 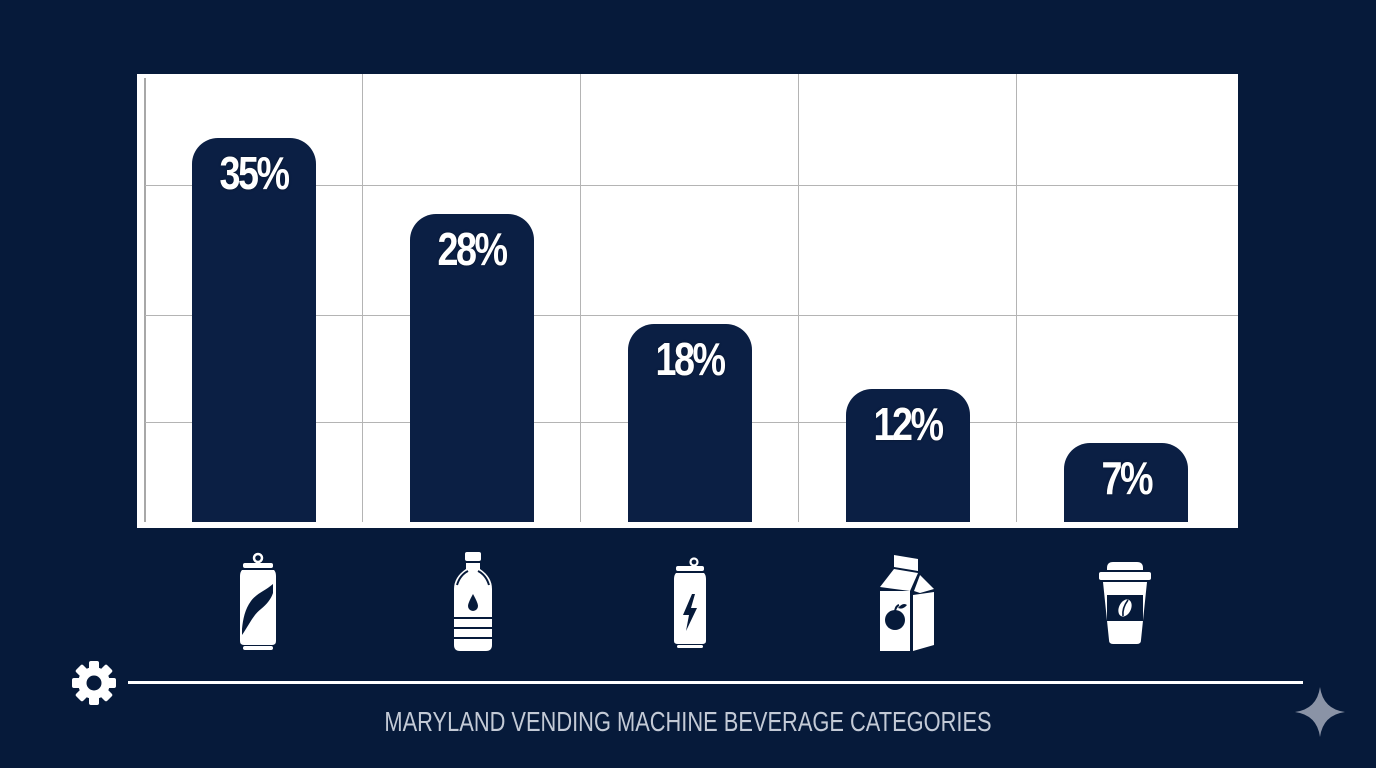 What do you see at coordinates (1125, 601) in the screenshot?
I see `coffee-cup-icon` at bounding box center [1125, 601].